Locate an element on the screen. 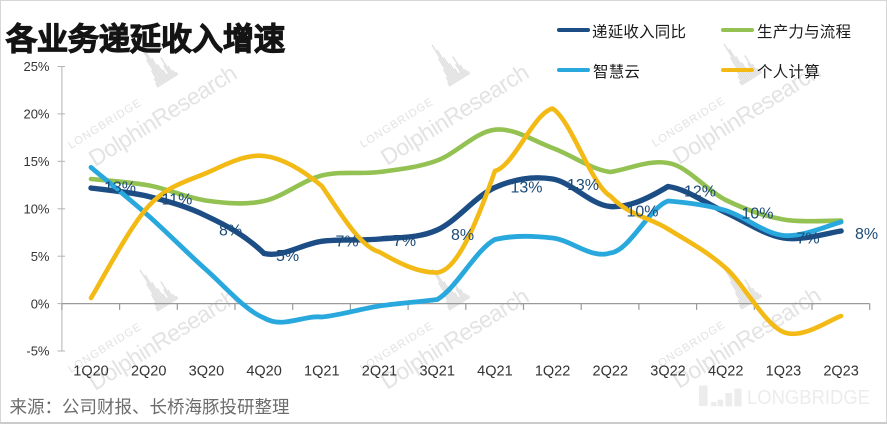 The image size is (887, 424). svg-text: -5% is located at coordinates (38, 351).